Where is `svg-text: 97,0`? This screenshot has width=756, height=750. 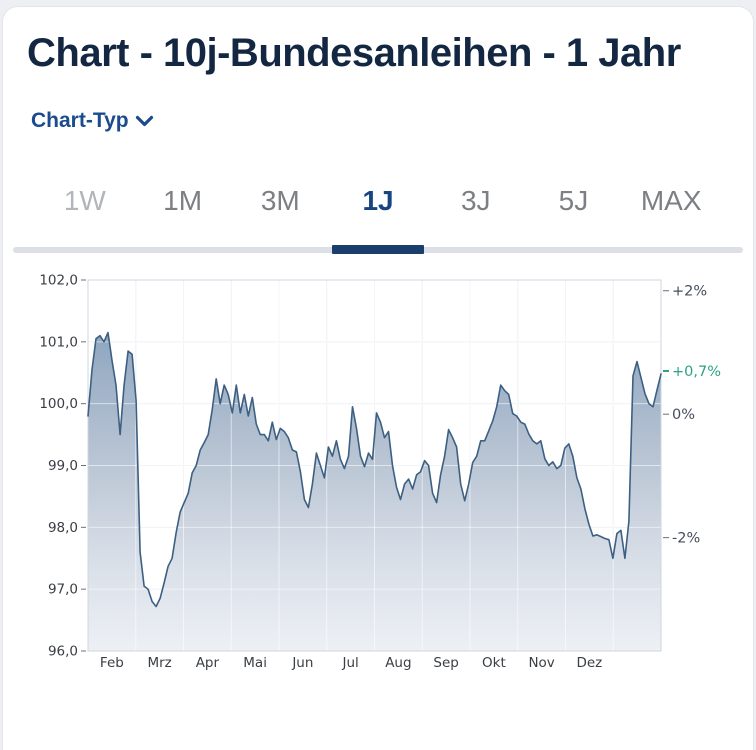
svg-text: 97,0 is located at coordinates (63, 590).